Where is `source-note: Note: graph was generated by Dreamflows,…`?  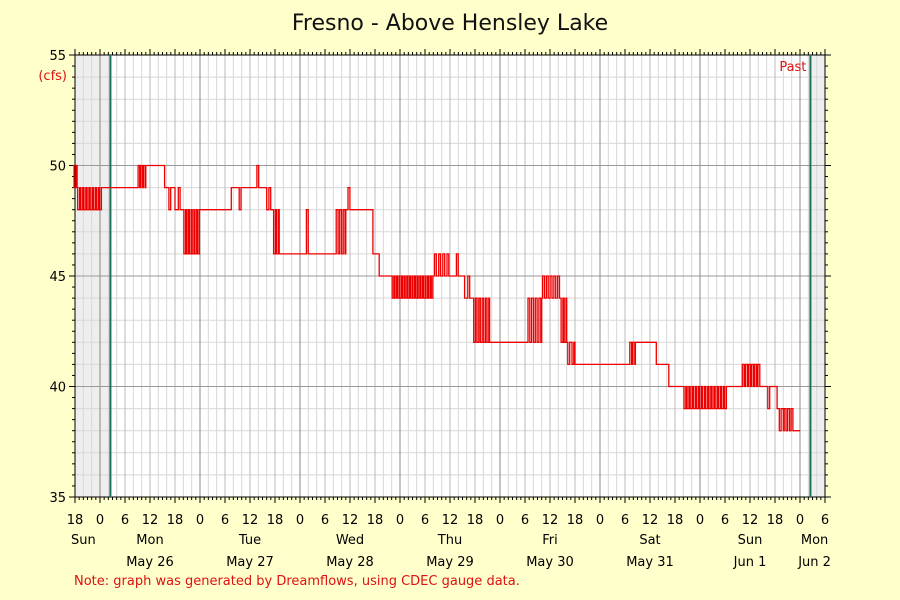
source-note: Note: graph was generated by Dreamflows,… is located at coordinates (297, 581).